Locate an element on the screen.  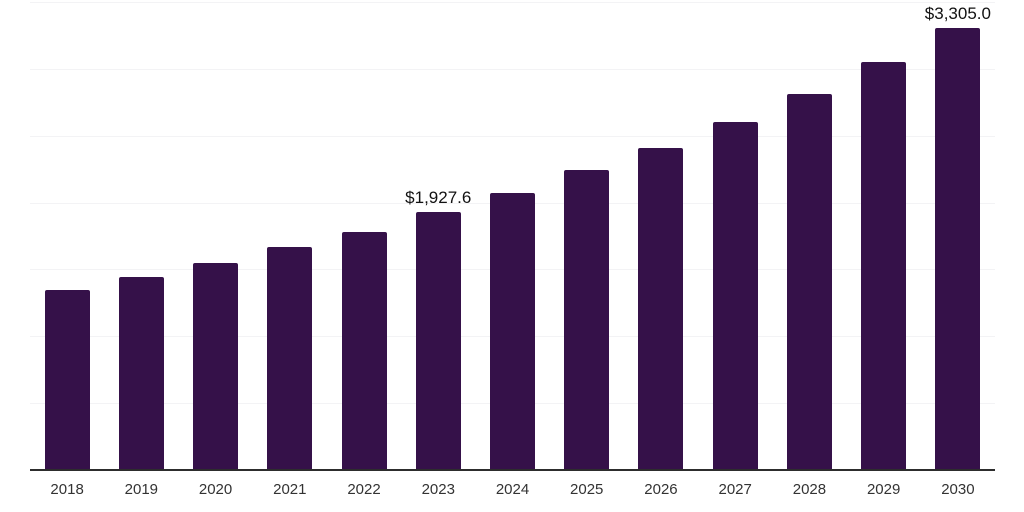
x-tick-label-2022: 2022 is located at coordinates (364, 489).